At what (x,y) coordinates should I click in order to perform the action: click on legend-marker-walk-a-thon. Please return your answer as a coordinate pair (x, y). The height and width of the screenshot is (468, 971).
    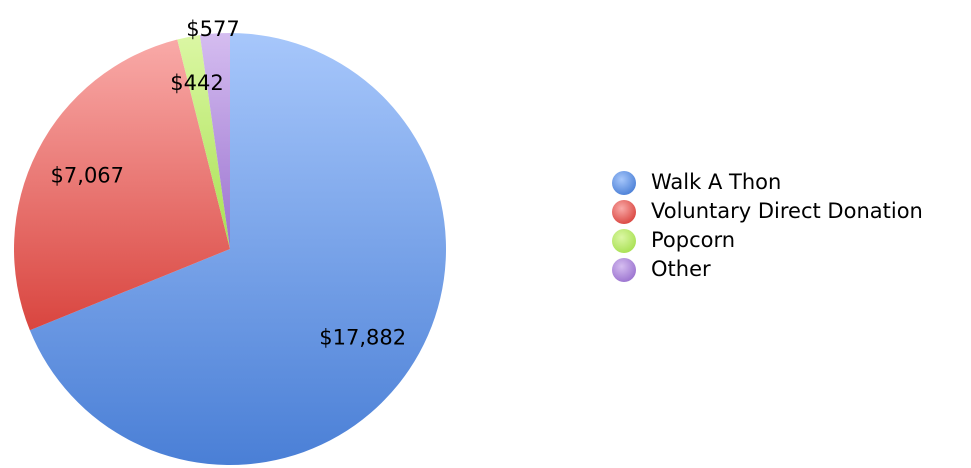
    Looking at the image, I should click on (624, 183).